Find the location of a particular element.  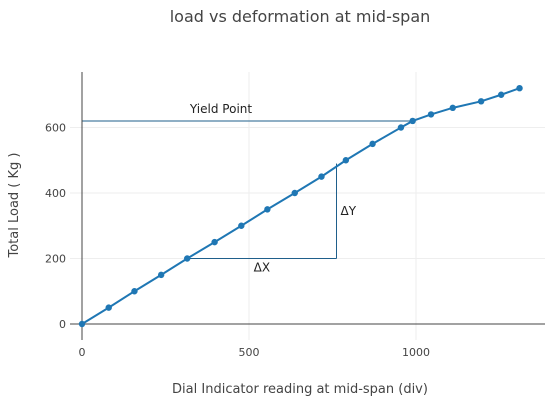

x-tick-label: 0 is located at coordinates (82, 352).